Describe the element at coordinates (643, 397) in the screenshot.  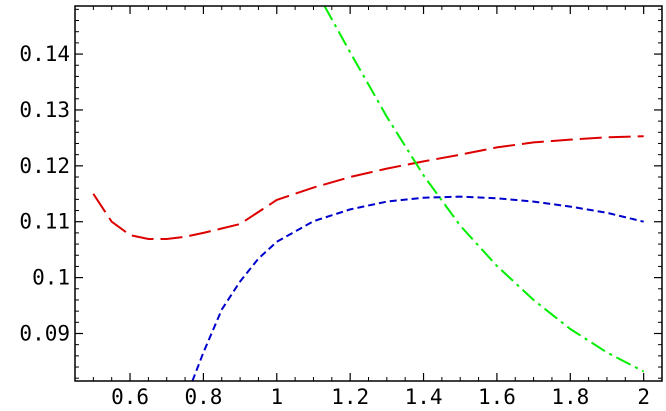
I see `x-tick-label: 2` at that location.